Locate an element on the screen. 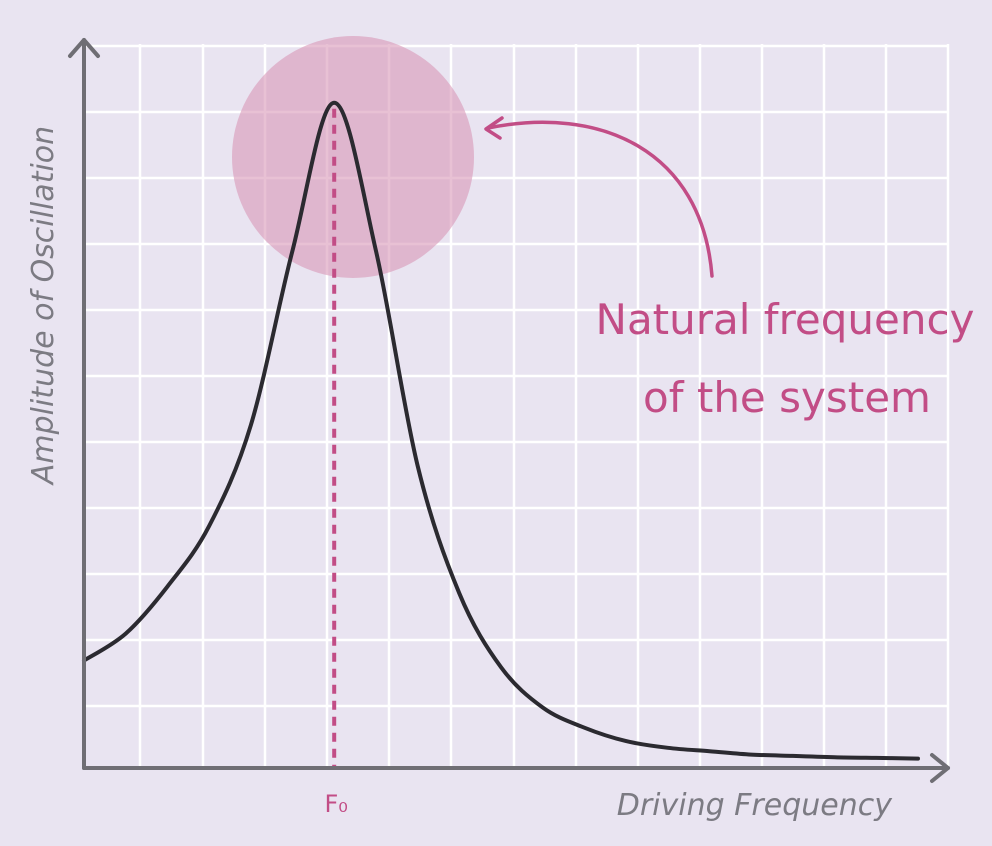  annotation-arrowhead is located at coordinates (494, 128).